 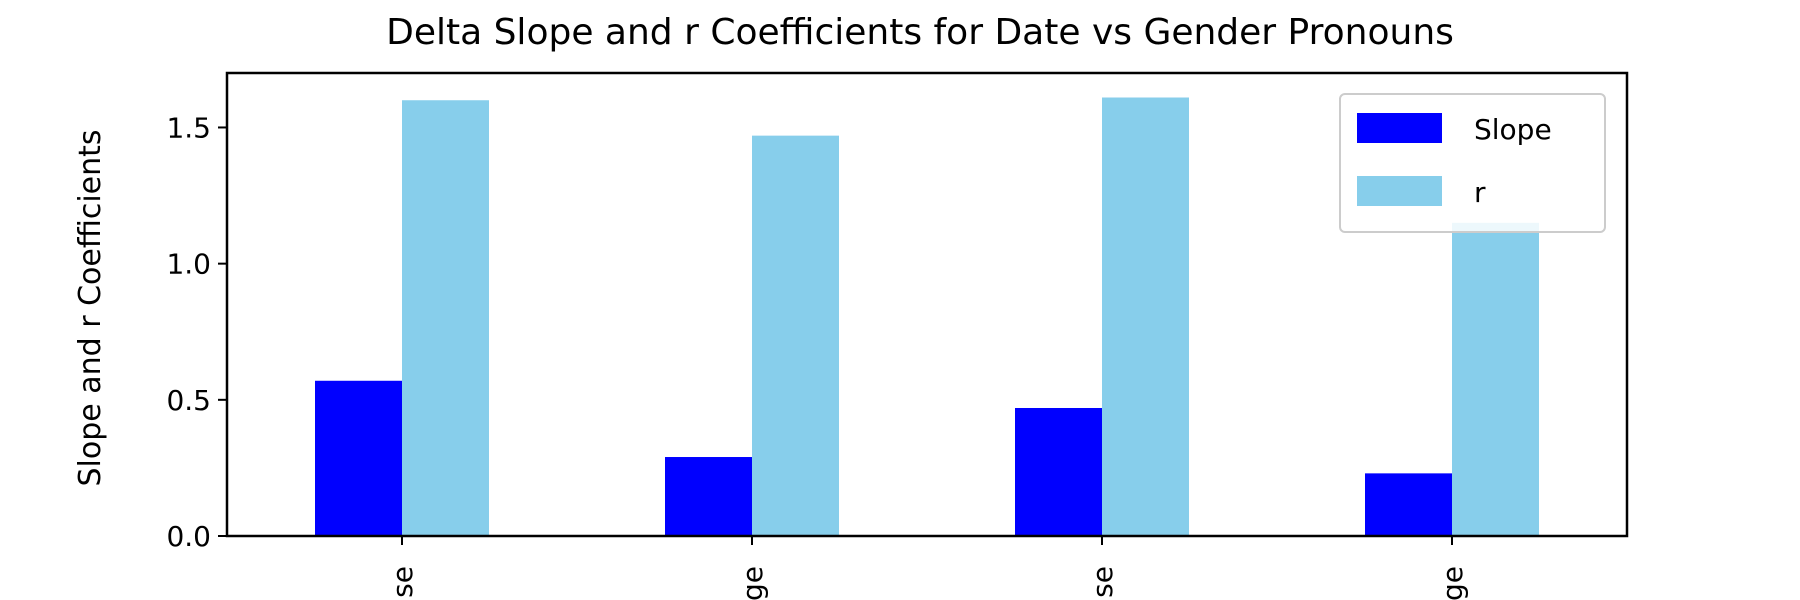 What do you see at coordinates (188, 536) in the screenshot?
I see `y-tick-label: 0.0` at bounding box center [188, 536].